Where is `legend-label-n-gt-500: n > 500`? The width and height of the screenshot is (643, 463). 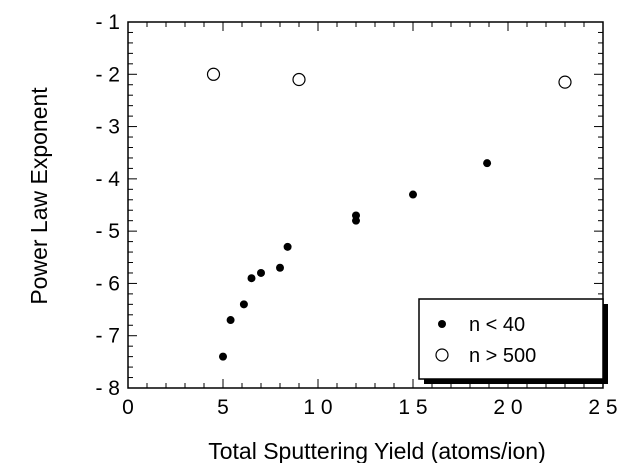
legend-label-n-gt-500: n > 500 is located at coordinates (502, 356).